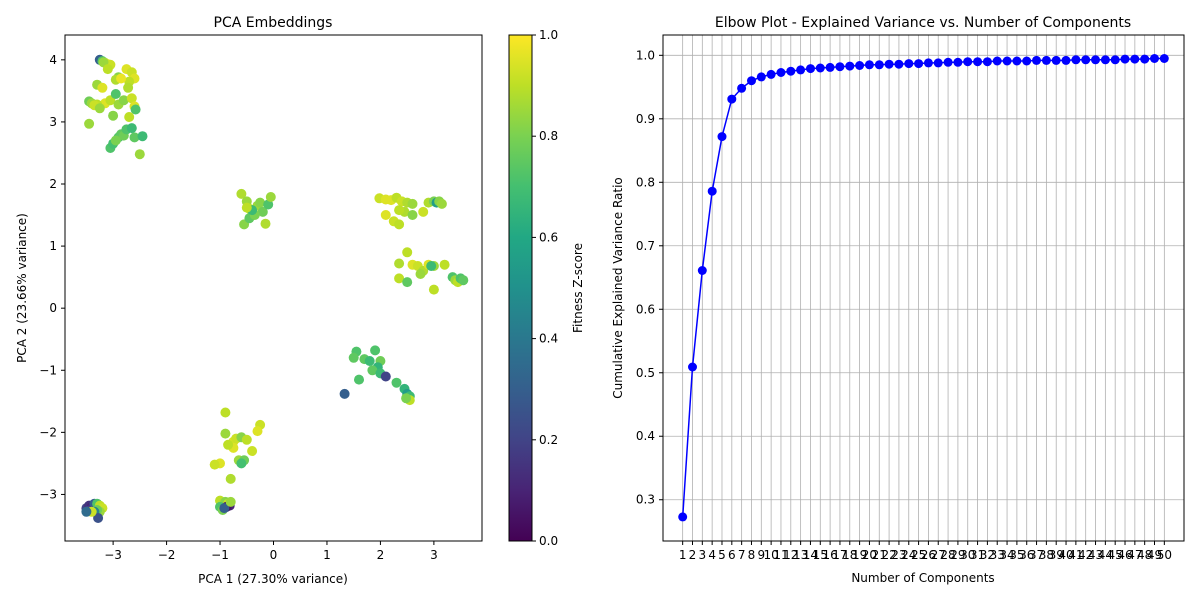 Image resolution: width=1200 pixels, height=604 pixels. What do you see at coordinates (548, 35) in the screenshot?
I see `colorbar-tick-label: 1.0` at bounding box center [548, 35].